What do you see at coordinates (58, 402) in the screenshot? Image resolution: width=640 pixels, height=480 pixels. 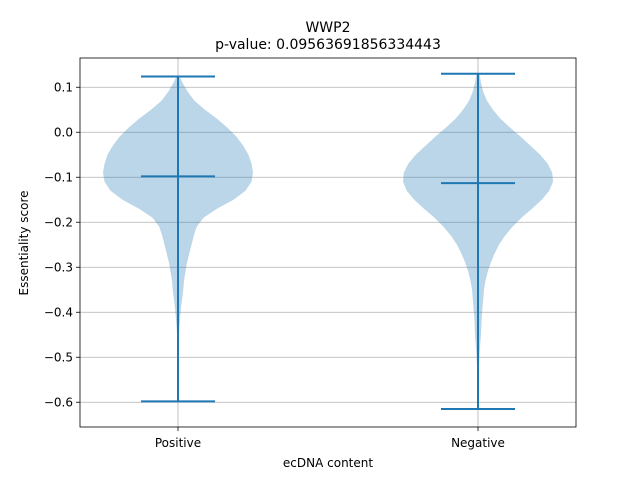 I see `y-tick-label: −0.6` at bounding box center [58, 402].